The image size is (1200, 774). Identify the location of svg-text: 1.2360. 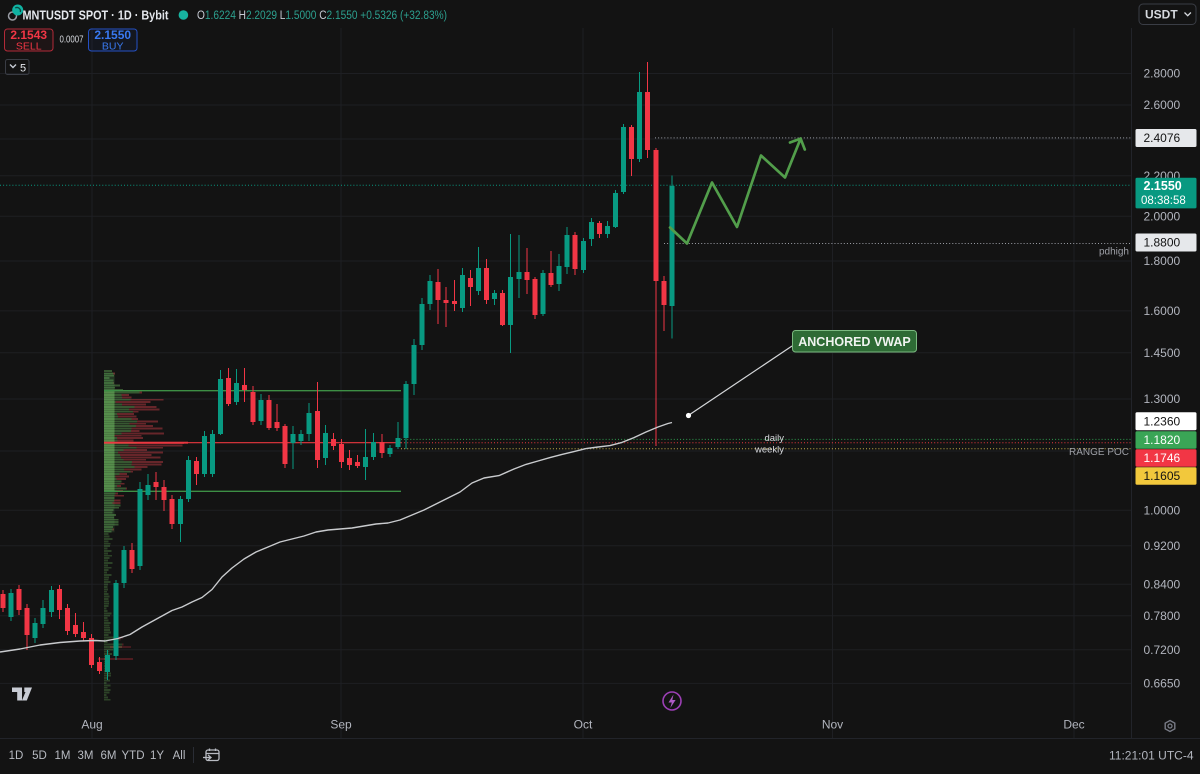
(1162, 421).